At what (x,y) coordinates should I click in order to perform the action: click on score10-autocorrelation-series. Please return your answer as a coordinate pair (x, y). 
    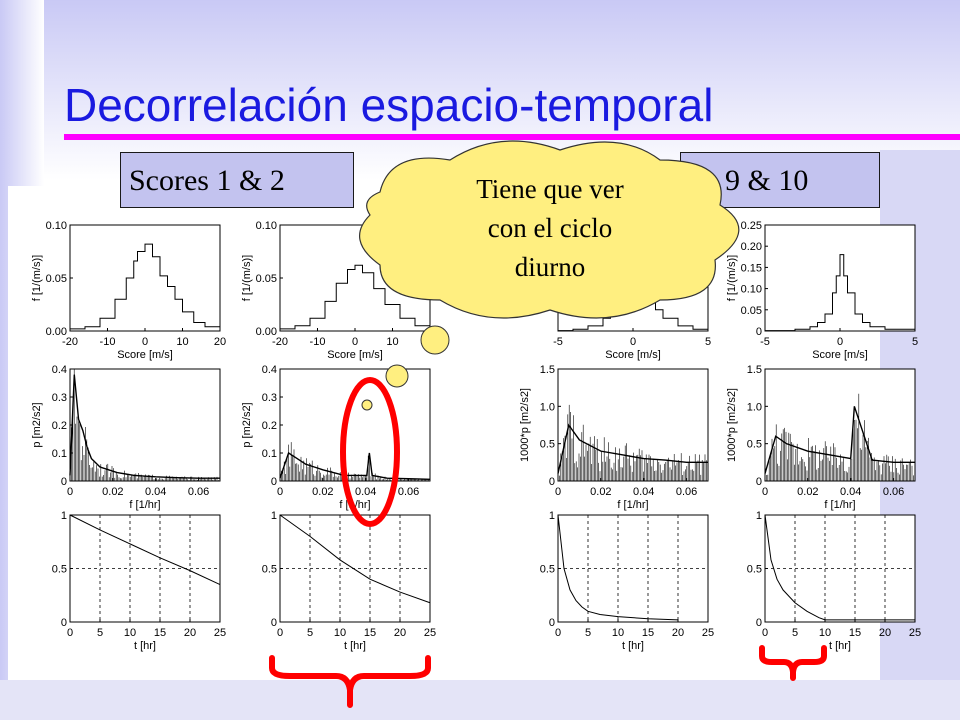
    Looking at the image, I should click on (839, 567).